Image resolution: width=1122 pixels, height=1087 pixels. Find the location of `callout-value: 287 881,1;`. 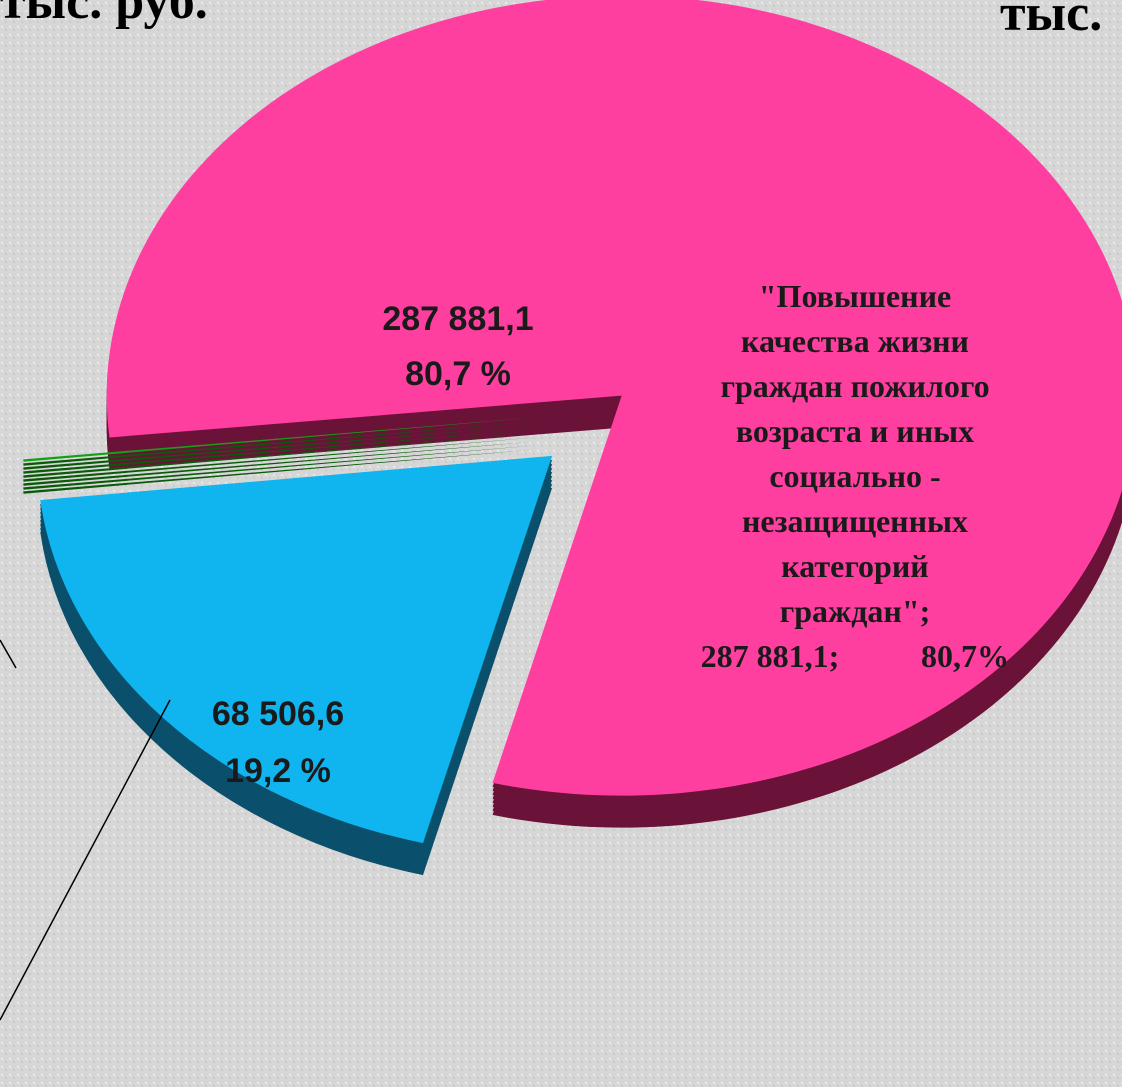

callout-value: 287 881,1; is located at coordinates (770, 656).